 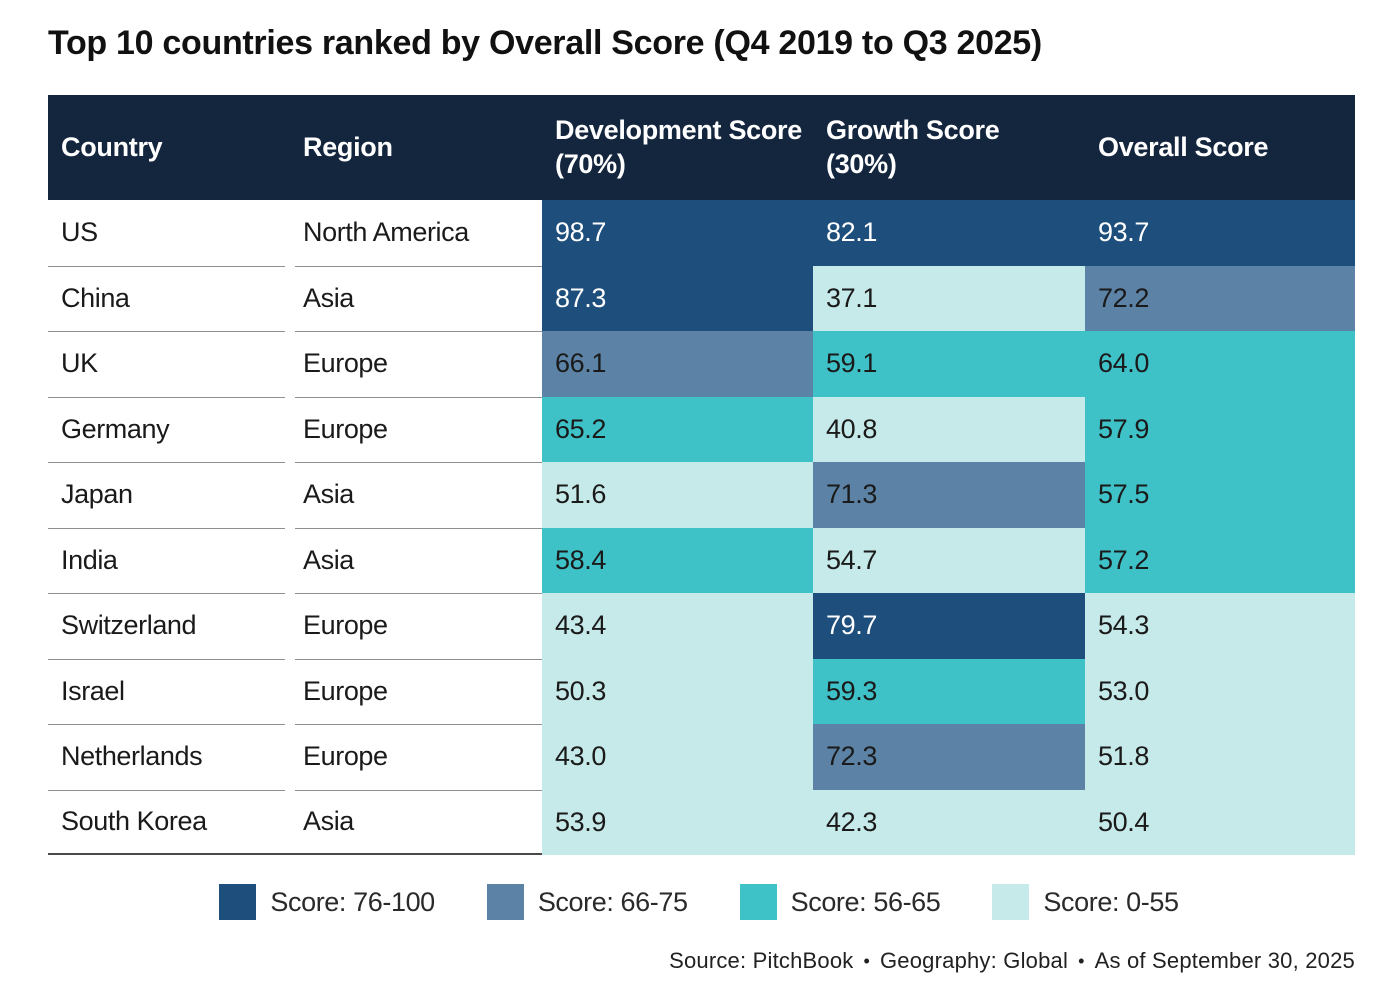 I want to click on development-score-cell: 87.3, so click(x=677, y=298).